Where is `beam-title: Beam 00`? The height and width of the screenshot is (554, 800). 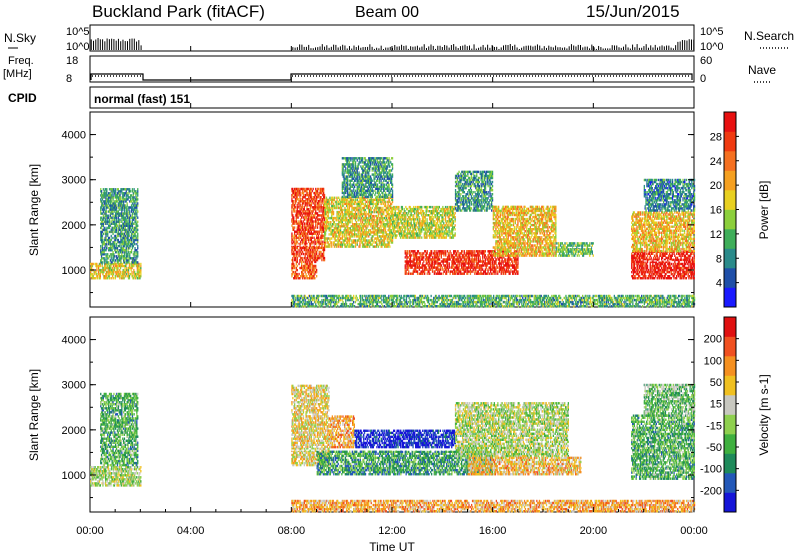 beam-title: Beam 00 is located at coordinates (387, 12).